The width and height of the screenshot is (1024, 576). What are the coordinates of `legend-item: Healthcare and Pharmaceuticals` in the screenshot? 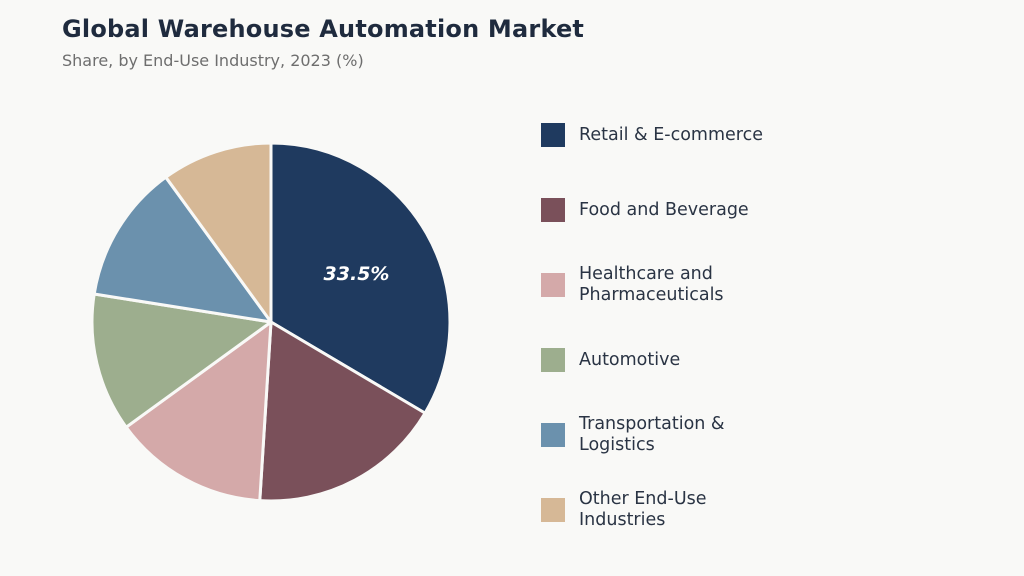 It's located at (670, 285).